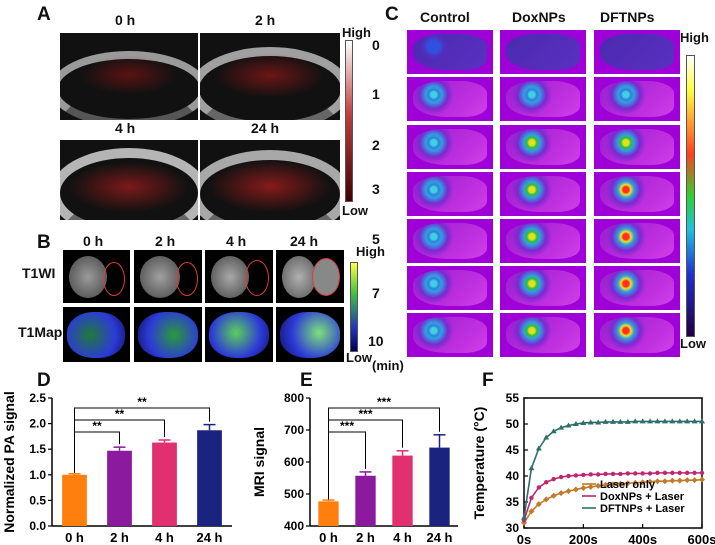 The image size is (715, 545). I want to click on panel-c-time-10: 10, so click(376, 341).